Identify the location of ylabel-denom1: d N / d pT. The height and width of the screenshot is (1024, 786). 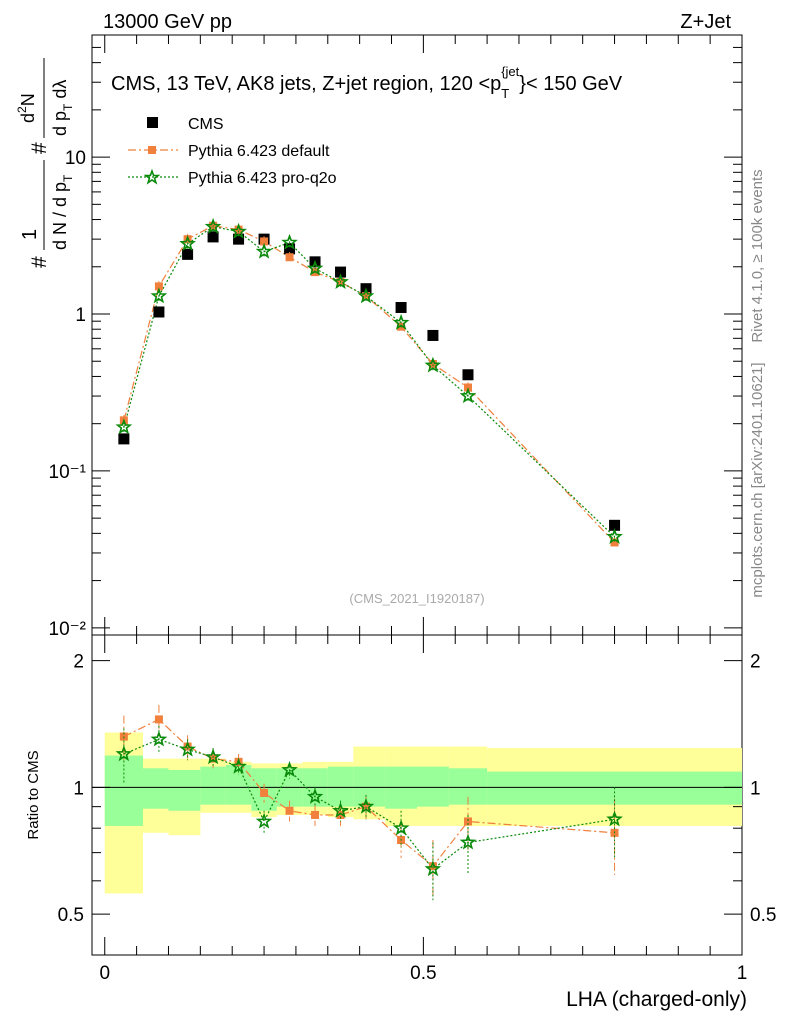
(62, 212).